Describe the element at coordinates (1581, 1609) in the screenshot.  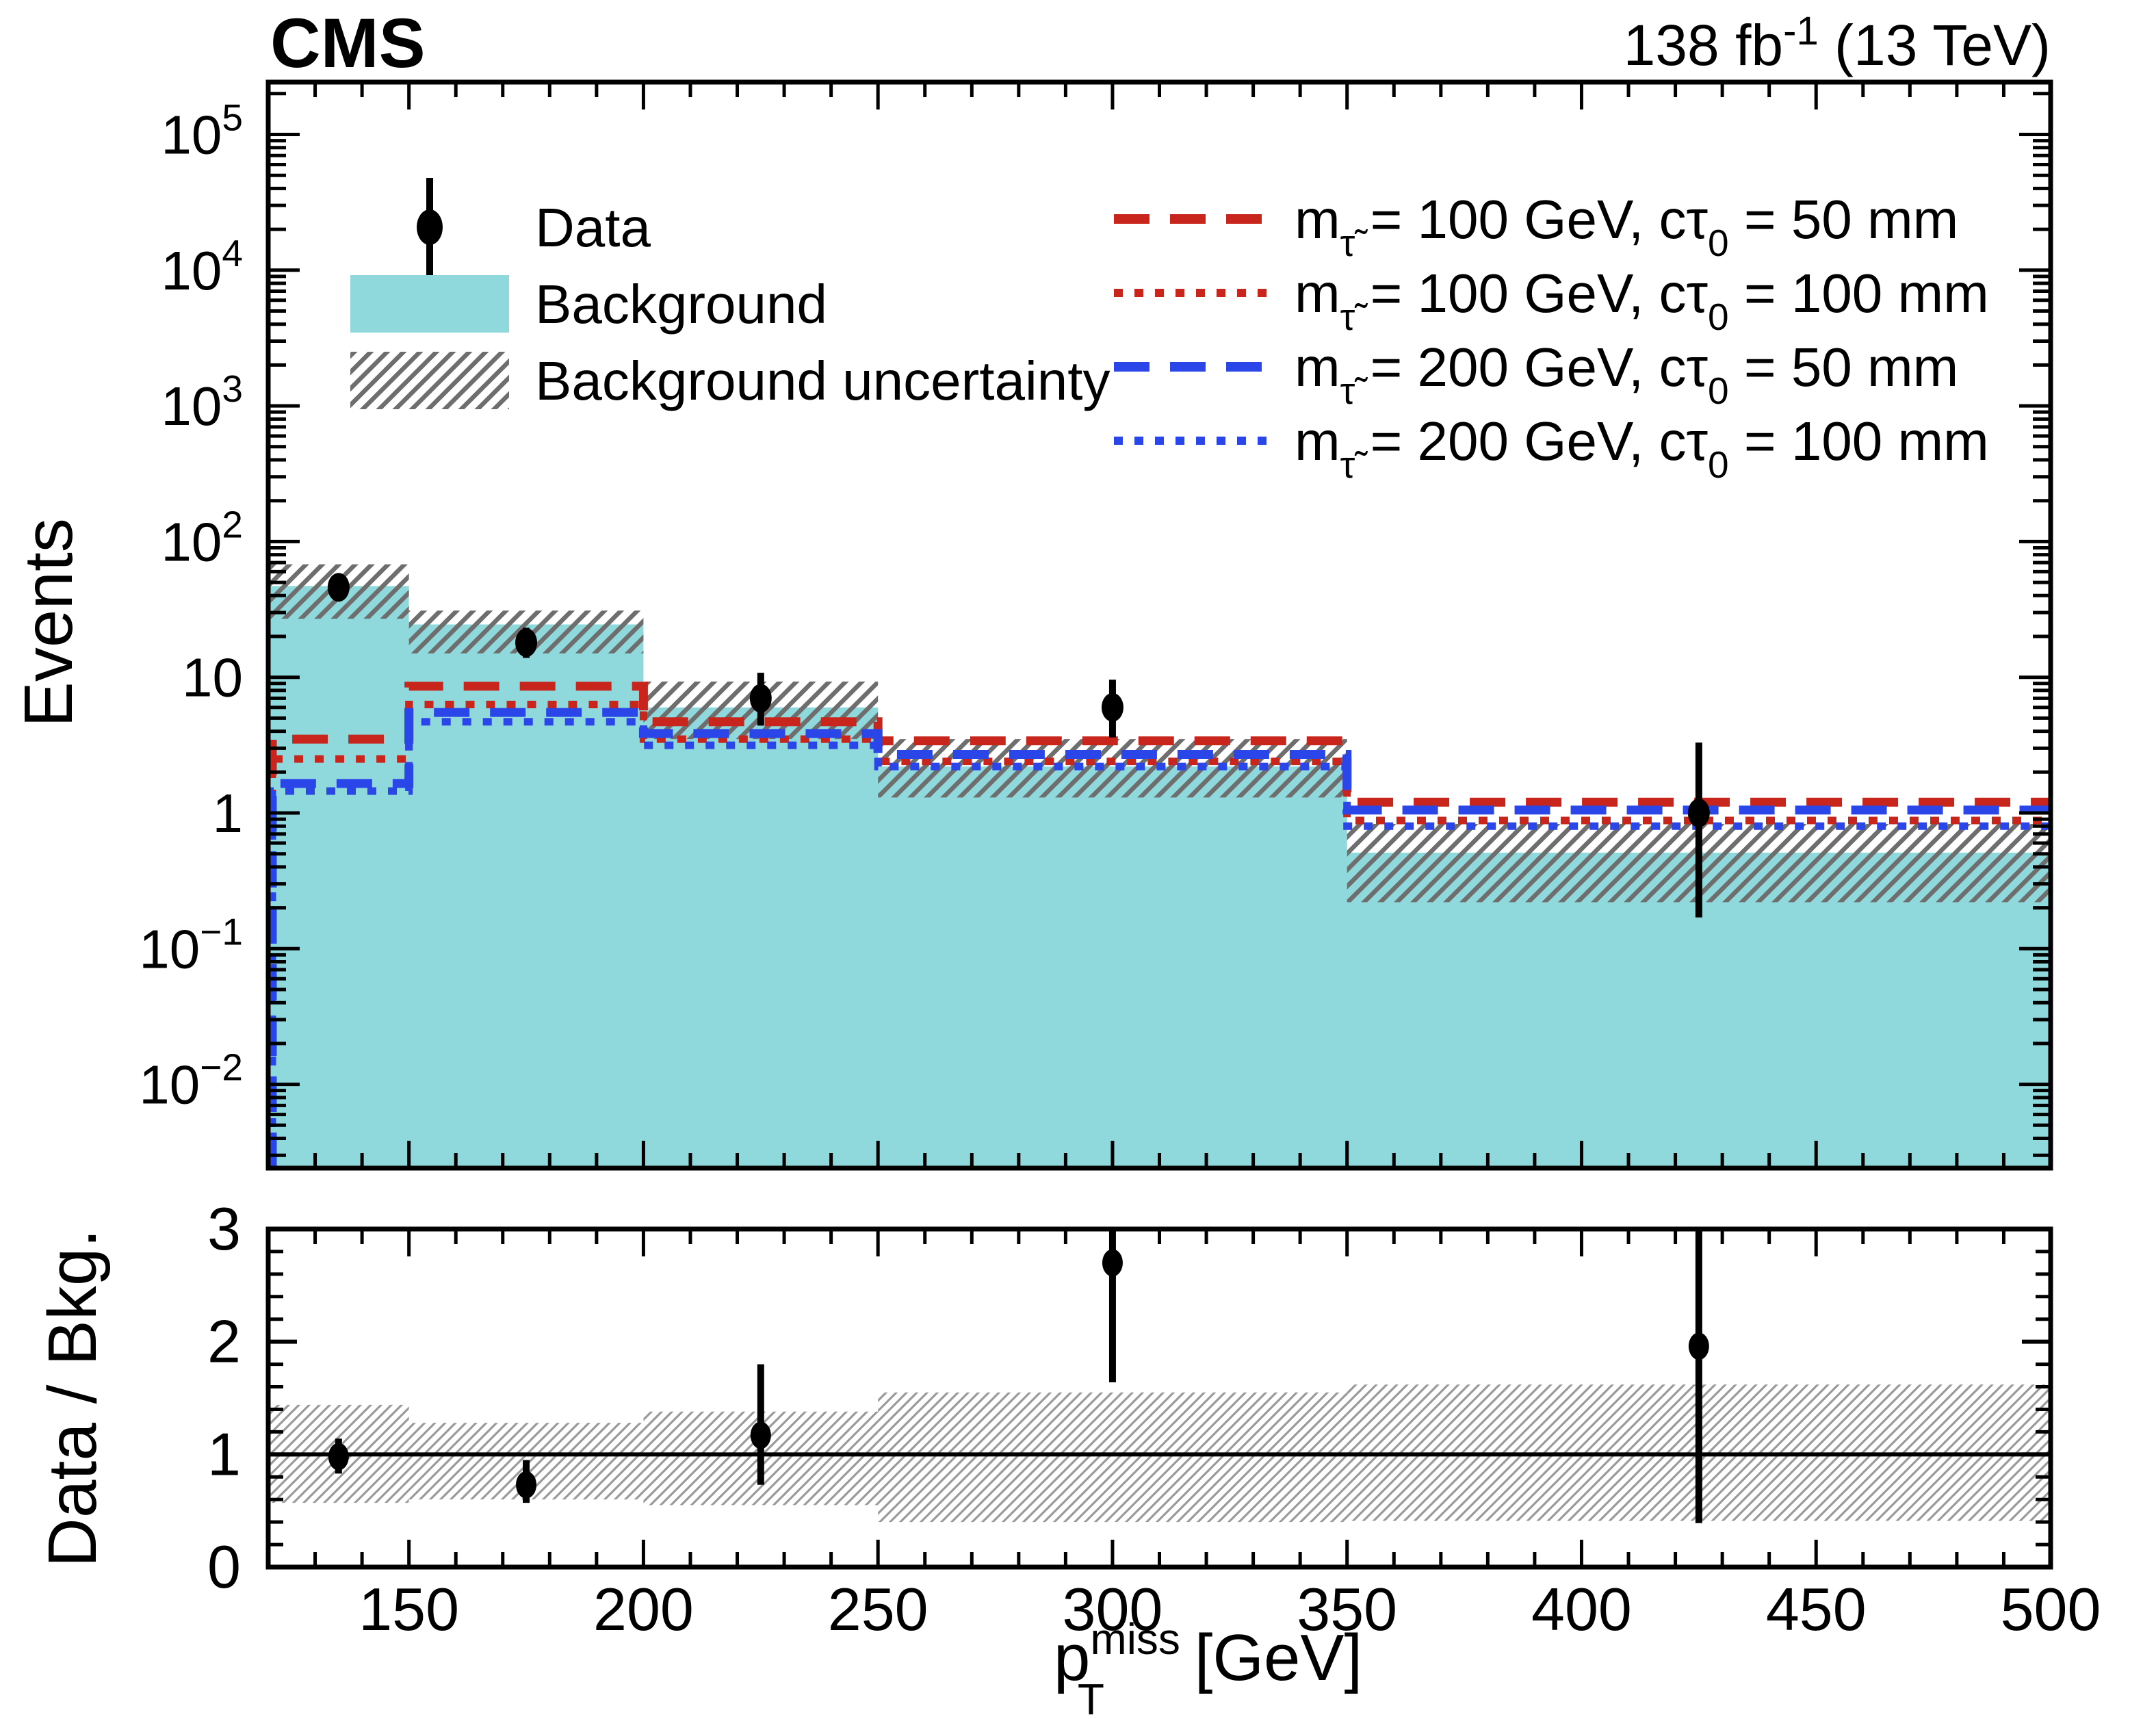
I see `svg-text: 400` at that location.